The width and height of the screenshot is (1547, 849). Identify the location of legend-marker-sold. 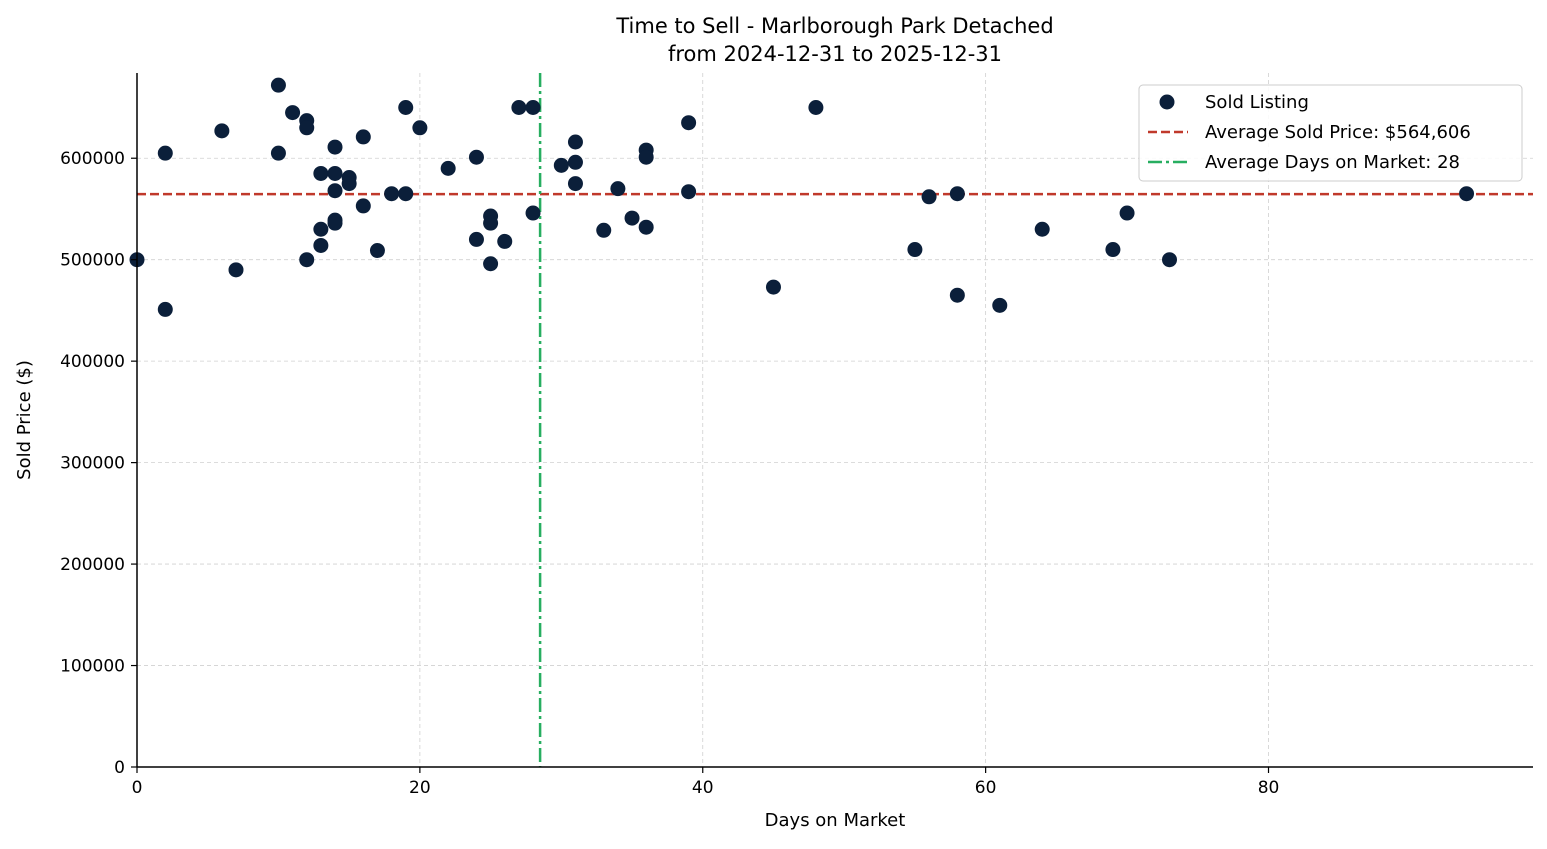
(1167, 102).